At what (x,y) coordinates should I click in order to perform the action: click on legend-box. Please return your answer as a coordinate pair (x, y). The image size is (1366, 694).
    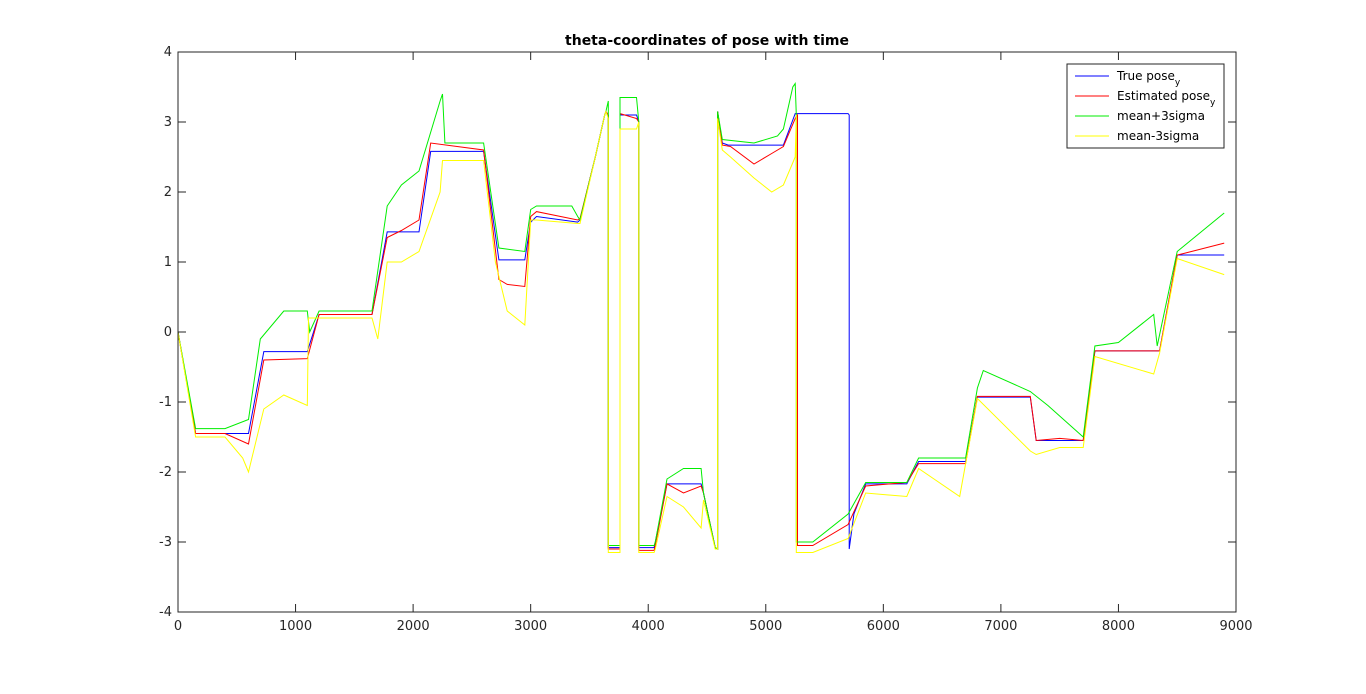
    Looking at the image, I should click on (1145, 106).